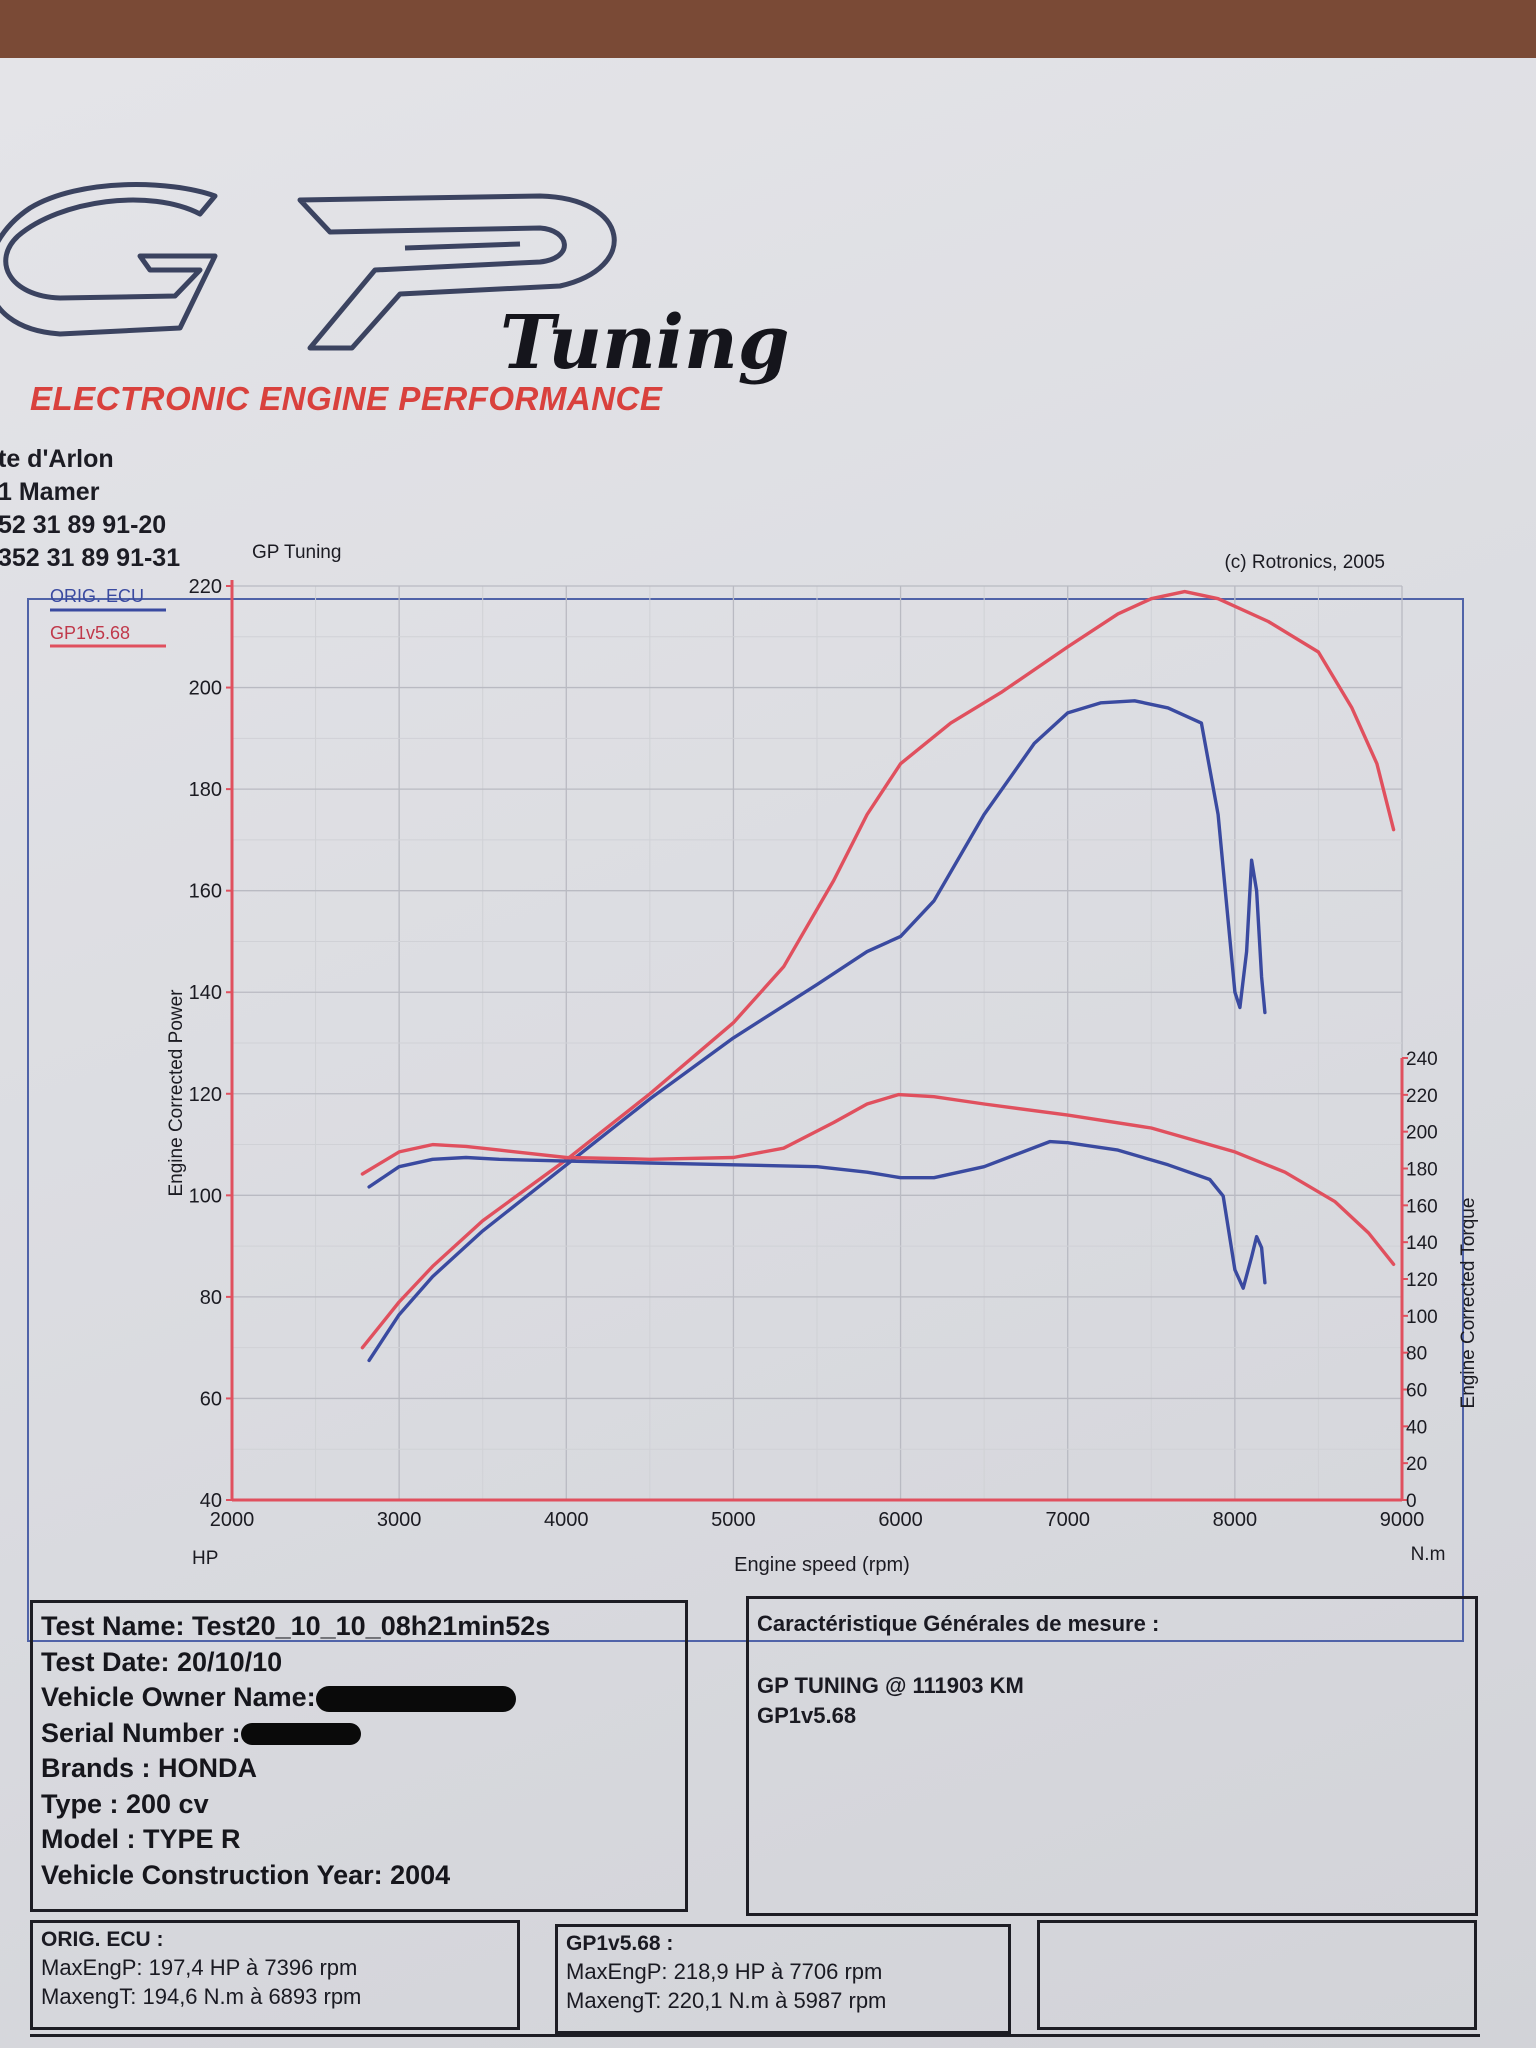 This screenshot has height=2048, width=1536. I want to click on y-left-tick-label: 40, so click(211, 1501).